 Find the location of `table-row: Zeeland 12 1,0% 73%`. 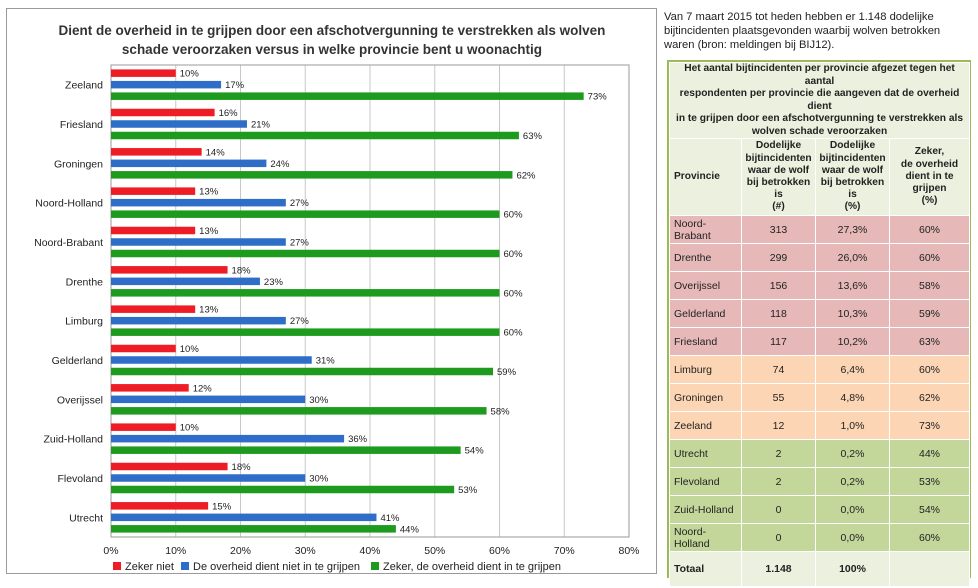

table-row: Zeeland 12 1,0% 73% is located at coordinates (820, 425).